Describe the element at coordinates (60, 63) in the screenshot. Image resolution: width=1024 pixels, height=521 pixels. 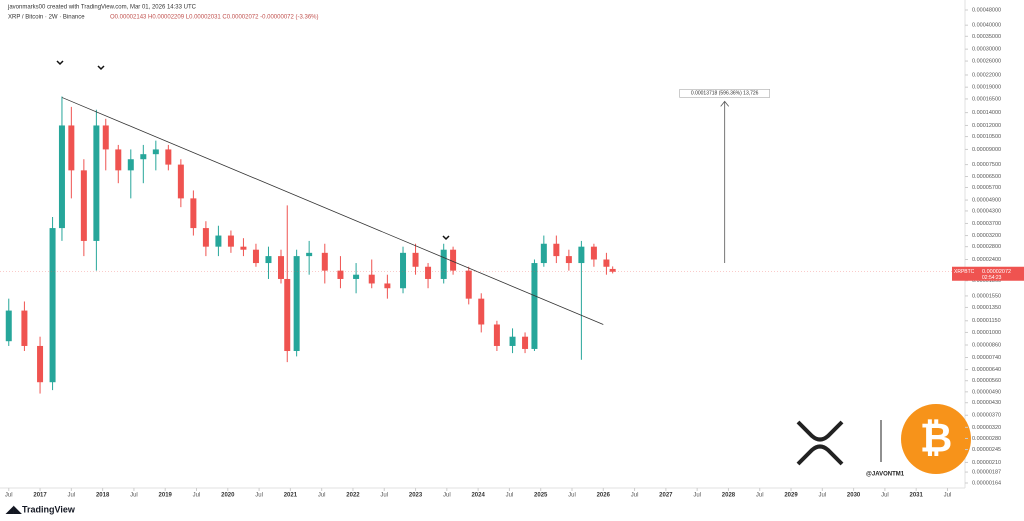
I see `peak-marker` at that location.